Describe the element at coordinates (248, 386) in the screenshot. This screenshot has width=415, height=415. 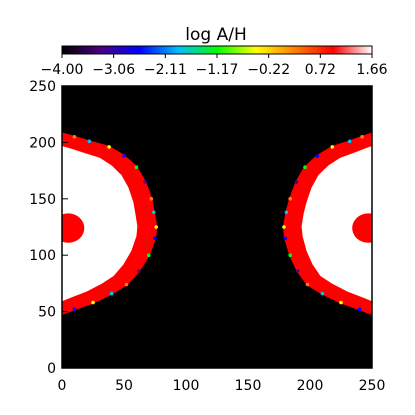
I see `x-tick-label: 150` at that location.